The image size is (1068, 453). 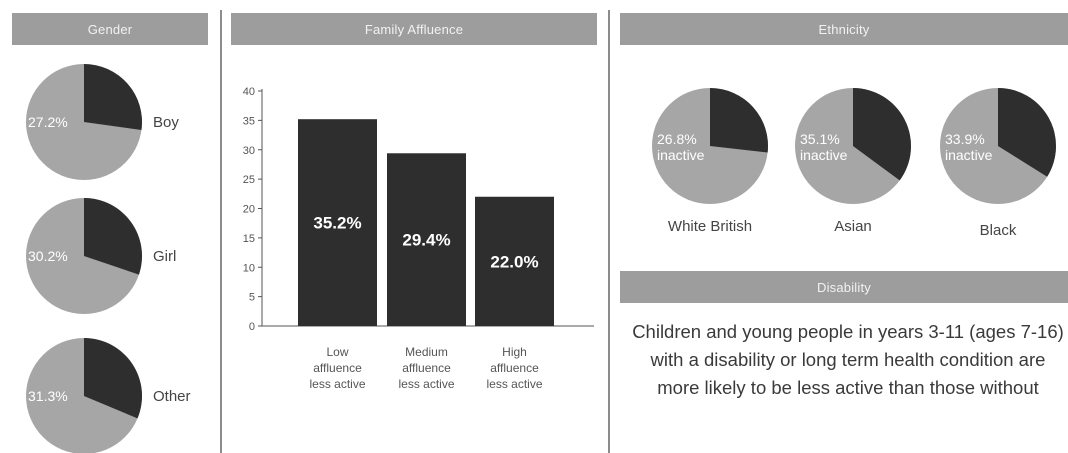 I want to click on gender-pie-boy-slice, so click(x=113, y=97).